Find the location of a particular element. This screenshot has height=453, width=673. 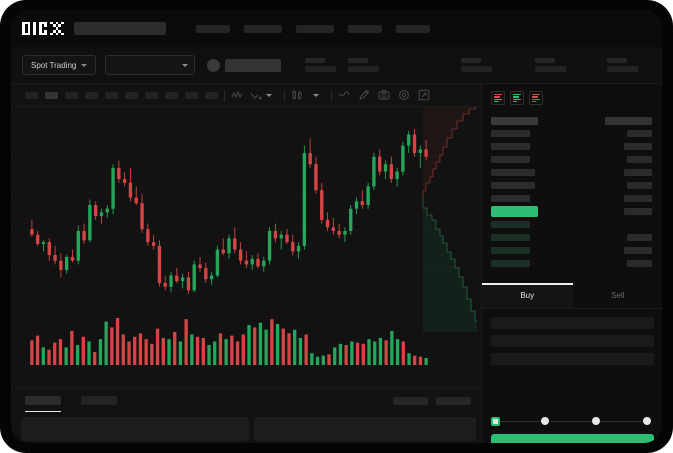

wave-icon is located at coordinates (344, 95).